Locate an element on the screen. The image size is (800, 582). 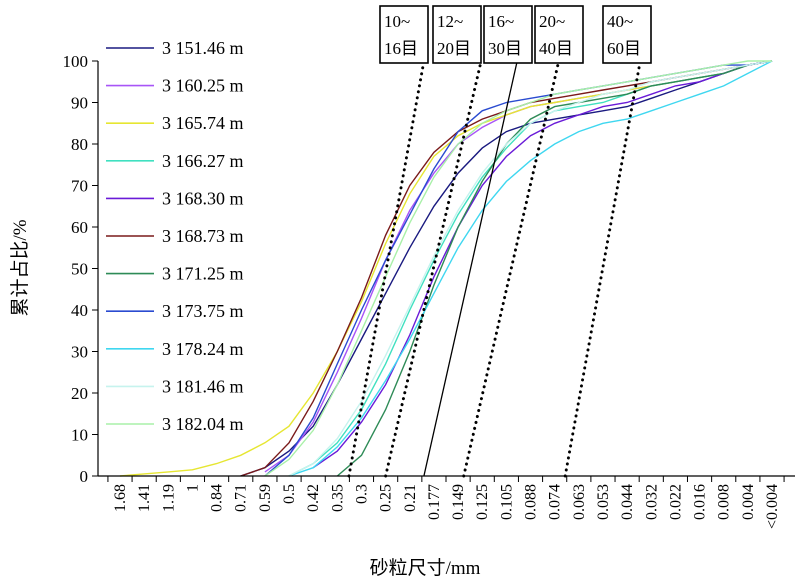
legend-label: 3 171.25 m is located at coordinates (203, 274).